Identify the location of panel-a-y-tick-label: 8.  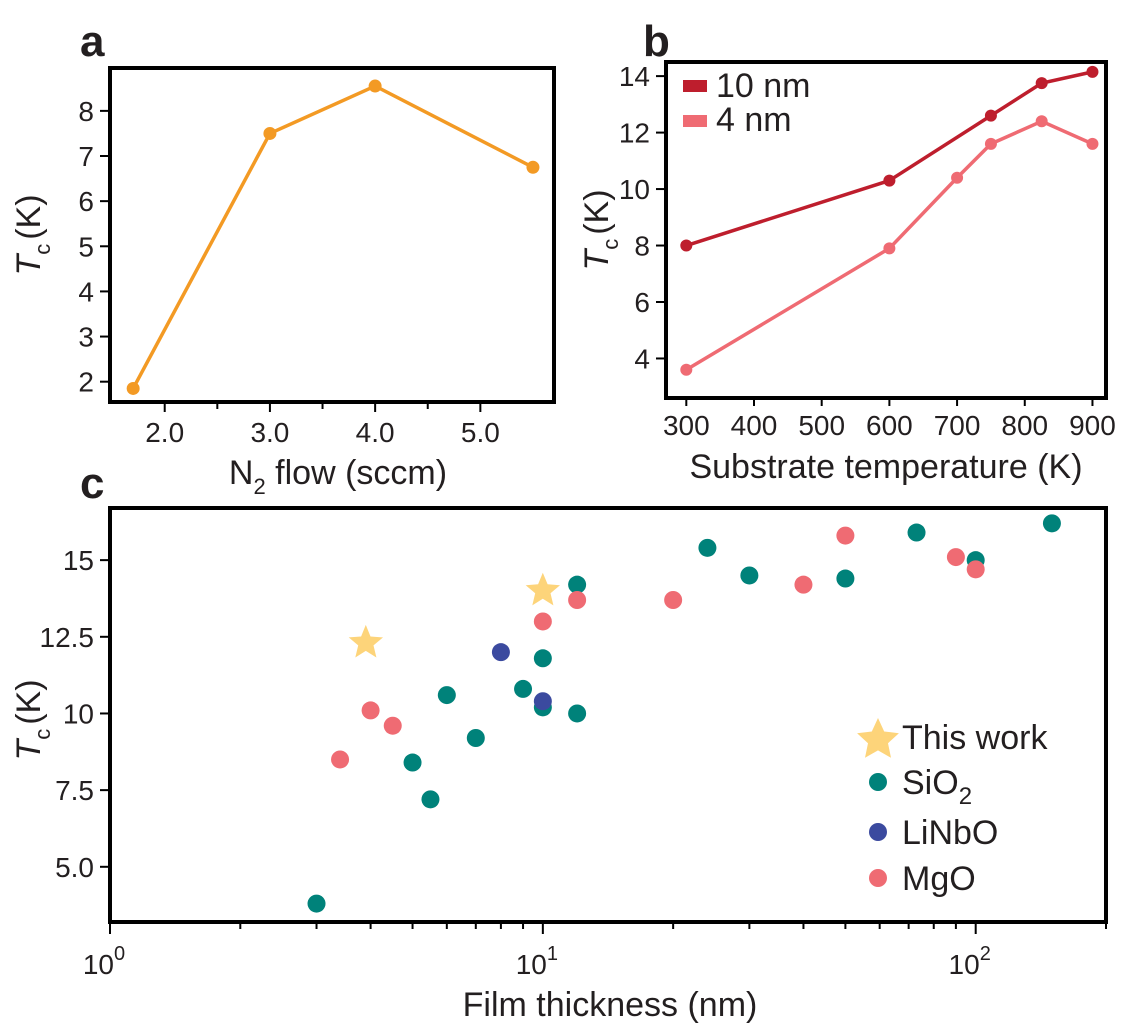
(86, 111).